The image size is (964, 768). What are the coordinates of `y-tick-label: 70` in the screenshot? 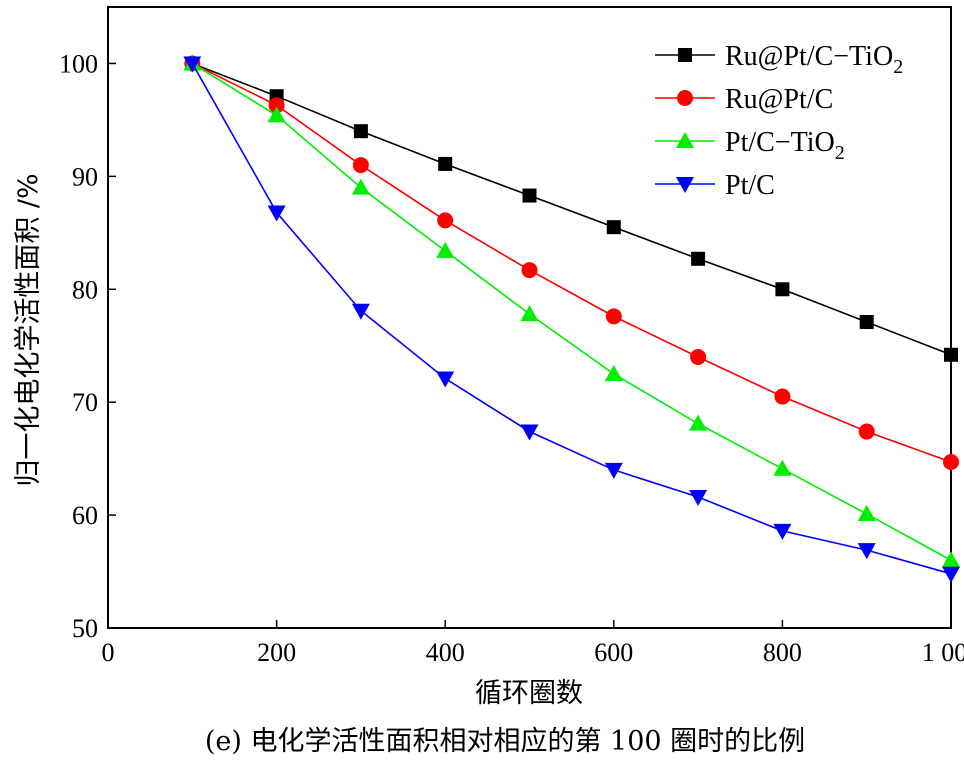 It's located at (85, 402).